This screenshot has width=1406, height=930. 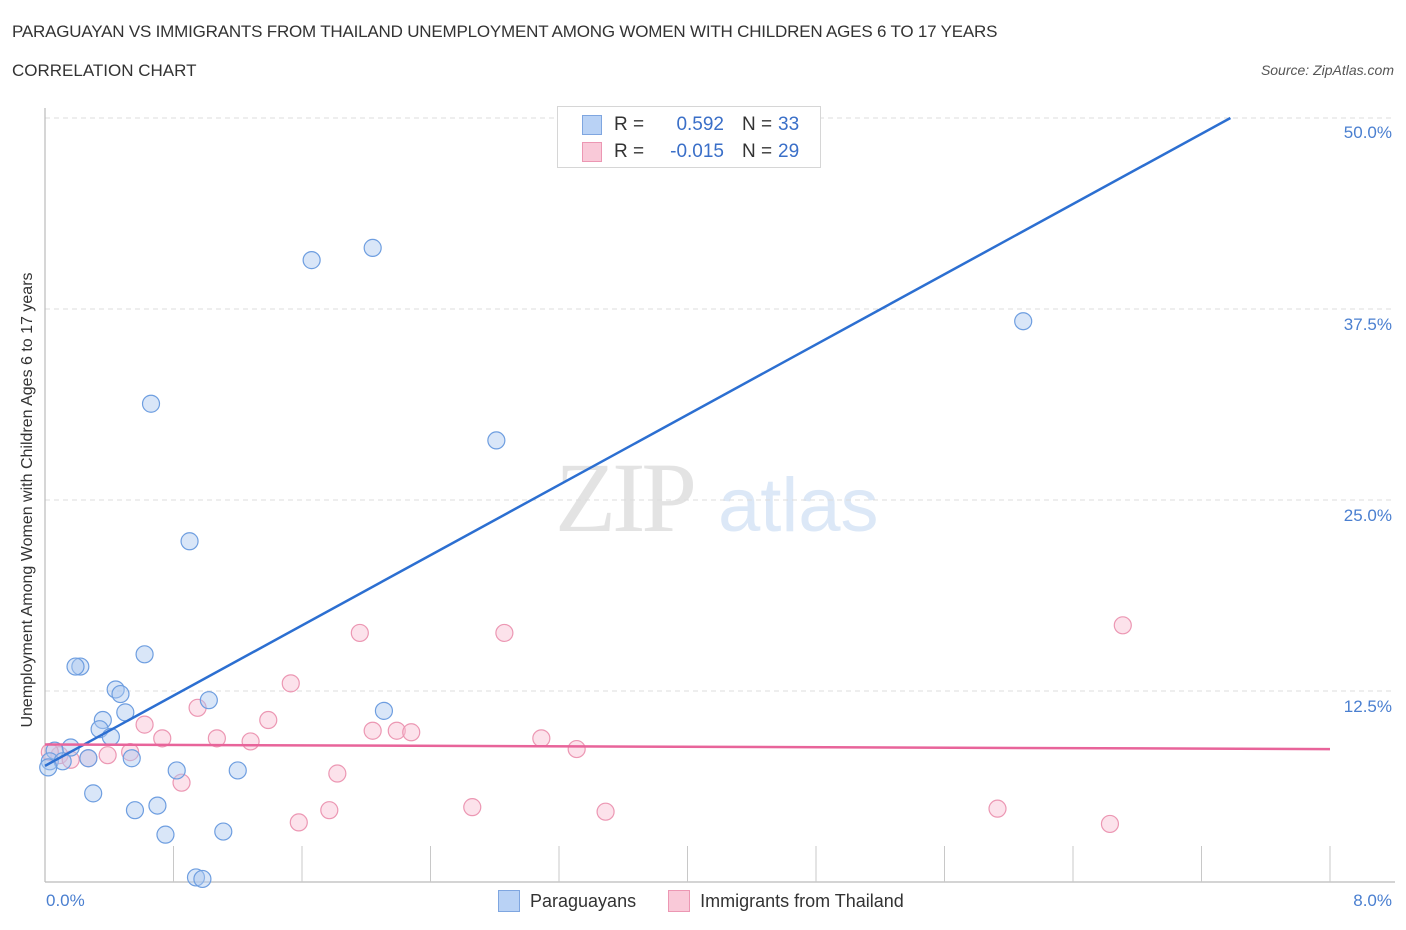 I want to click on y-tick-37-5: 37.5%, so click(x=1367, y=324).